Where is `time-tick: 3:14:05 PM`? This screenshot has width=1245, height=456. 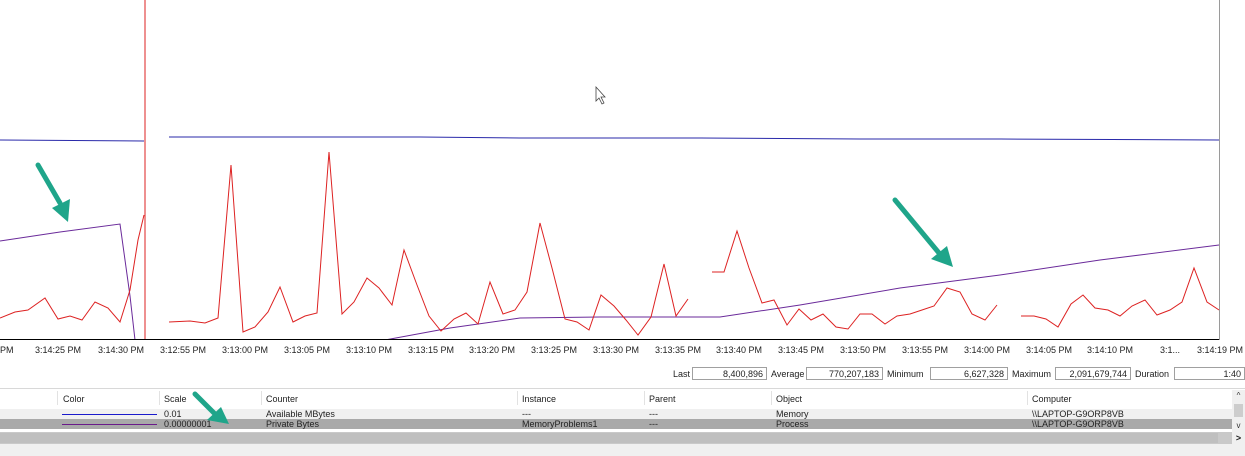 time-tick: 3:14:05 PM is located at coordinates (1049, 350).